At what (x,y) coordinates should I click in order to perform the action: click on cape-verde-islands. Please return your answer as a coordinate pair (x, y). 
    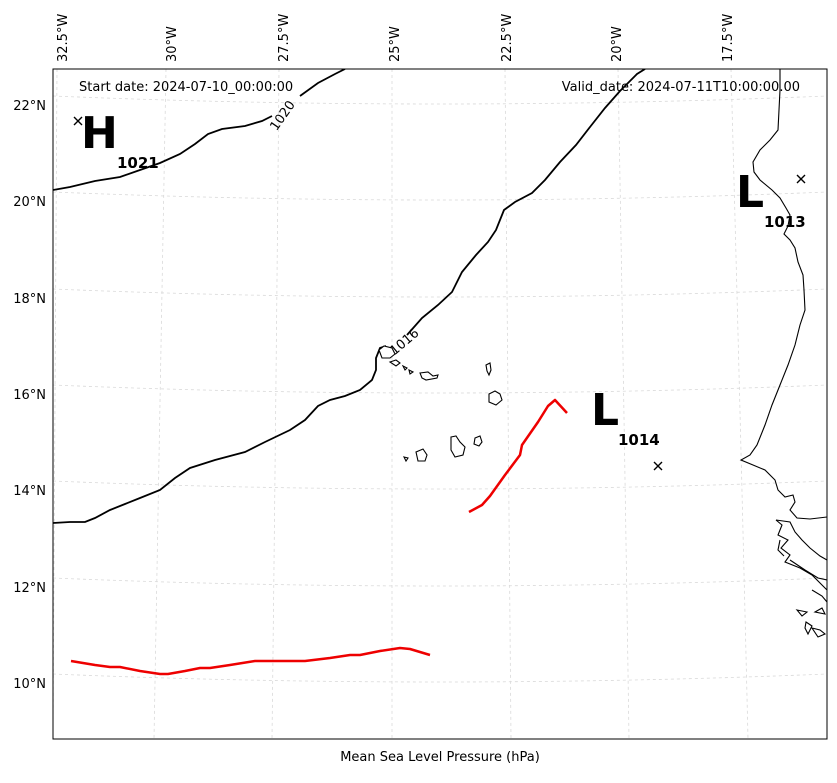
    Looking at the image, I should click on (440, 404).